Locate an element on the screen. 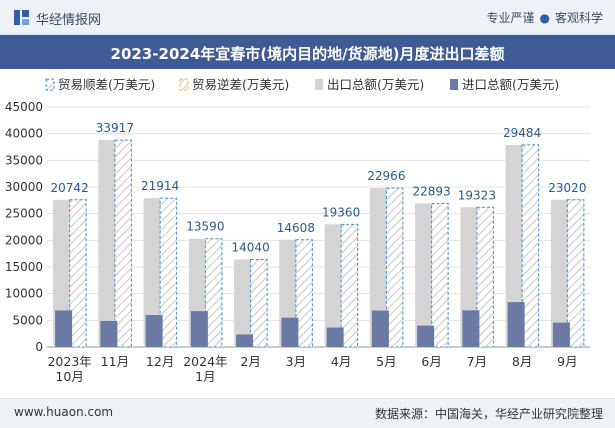 The width and height of the screenshot is (615, 428). y-tick-label: 25000 is located at coordinates (24, 214).